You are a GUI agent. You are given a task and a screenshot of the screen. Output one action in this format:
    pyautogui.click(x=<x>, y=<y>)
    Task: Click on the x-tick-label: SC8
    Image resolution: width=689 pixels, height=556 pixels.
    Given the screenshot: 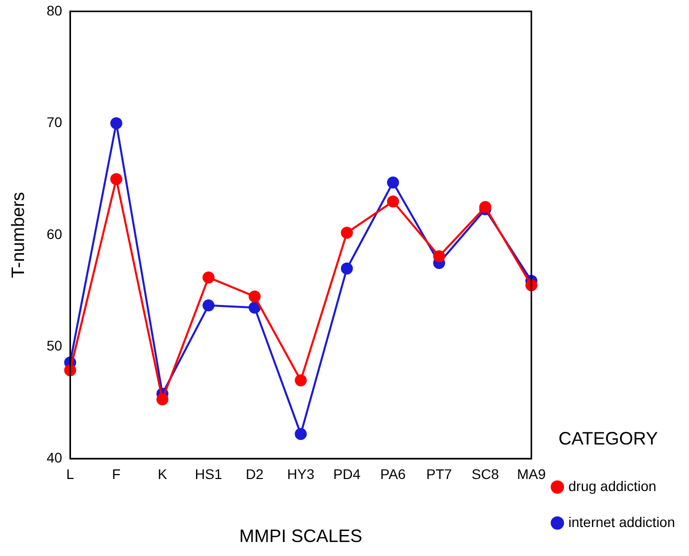 What is the action you would take?
    pyautogui.click(x=486, y=474)
    